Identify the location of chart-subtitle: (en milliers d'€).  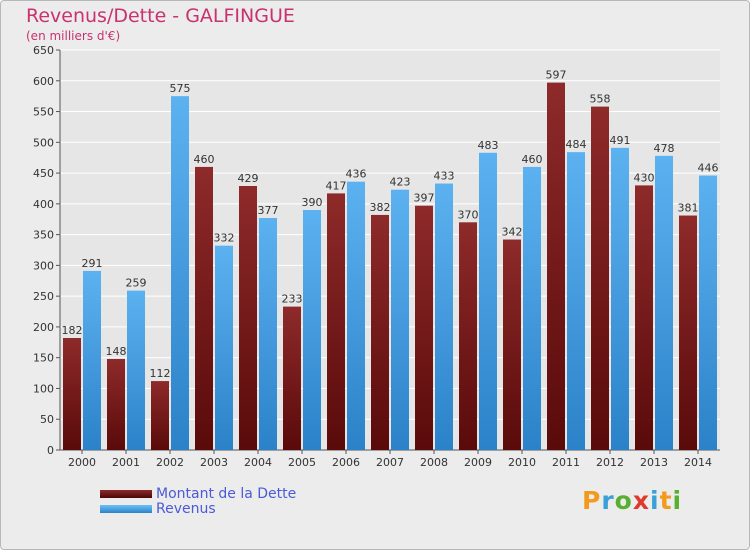
(73, 36).